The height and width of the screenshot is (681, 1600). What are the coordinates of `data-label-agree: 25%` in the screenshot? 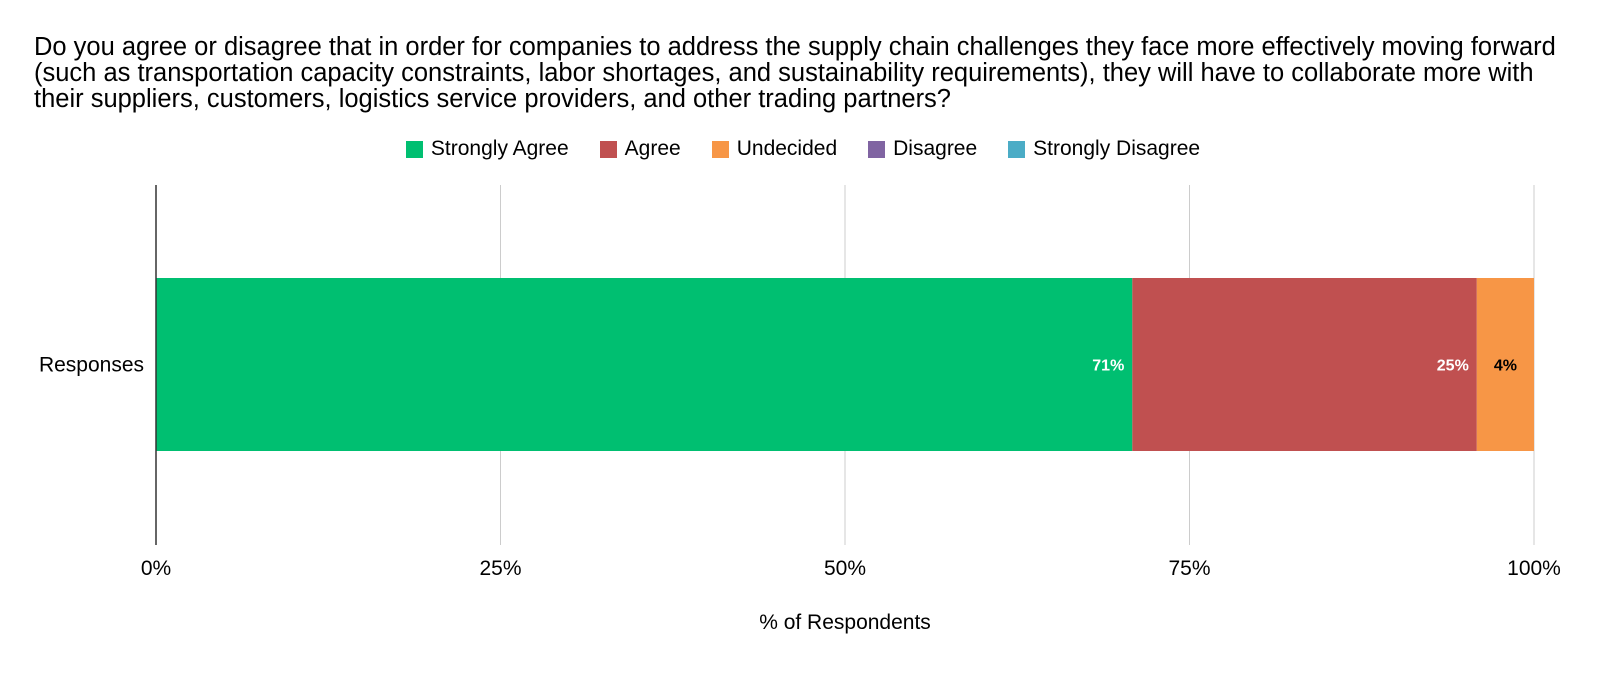 It's located at (1453, 366).